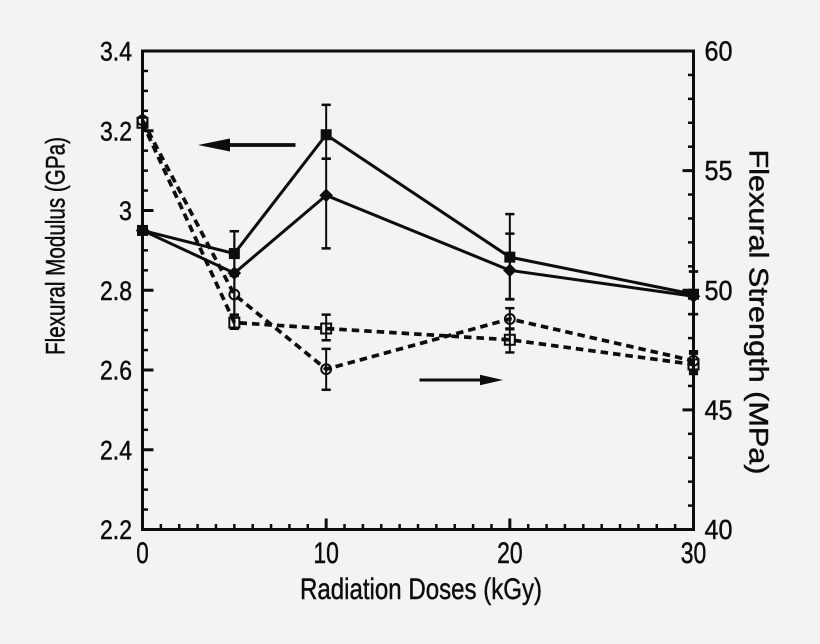 Image resolution: width=820 pixels, height=644 pixels. Describe the element at coordinates (116, 450) in the screenshot. I see `y-left-tick-label: 2.4` at that location.